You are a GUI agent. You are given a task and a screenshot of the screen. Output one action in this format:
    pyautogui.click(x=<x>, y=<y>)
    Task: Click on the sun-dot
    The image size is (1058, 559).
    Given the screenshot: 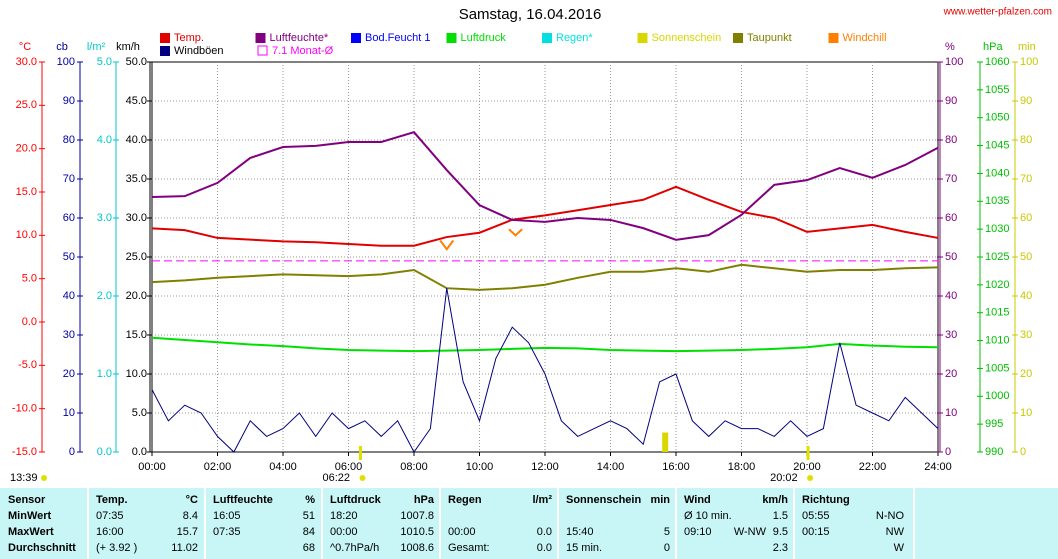 What is the action you would take?
    pyautogui.click(x=362, y=478)
    